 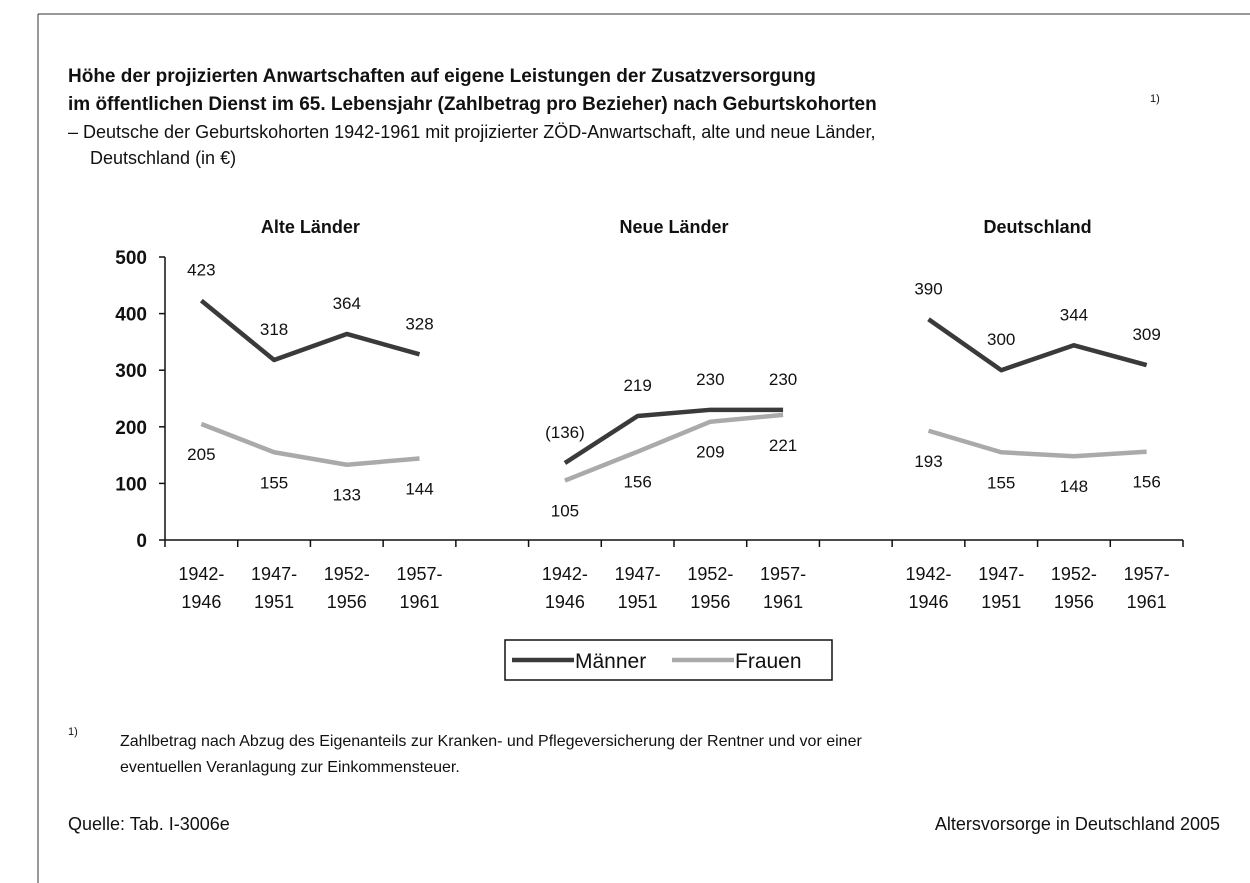 I want to click on panel-title: Alte Länder, so click(x=310, y=227).